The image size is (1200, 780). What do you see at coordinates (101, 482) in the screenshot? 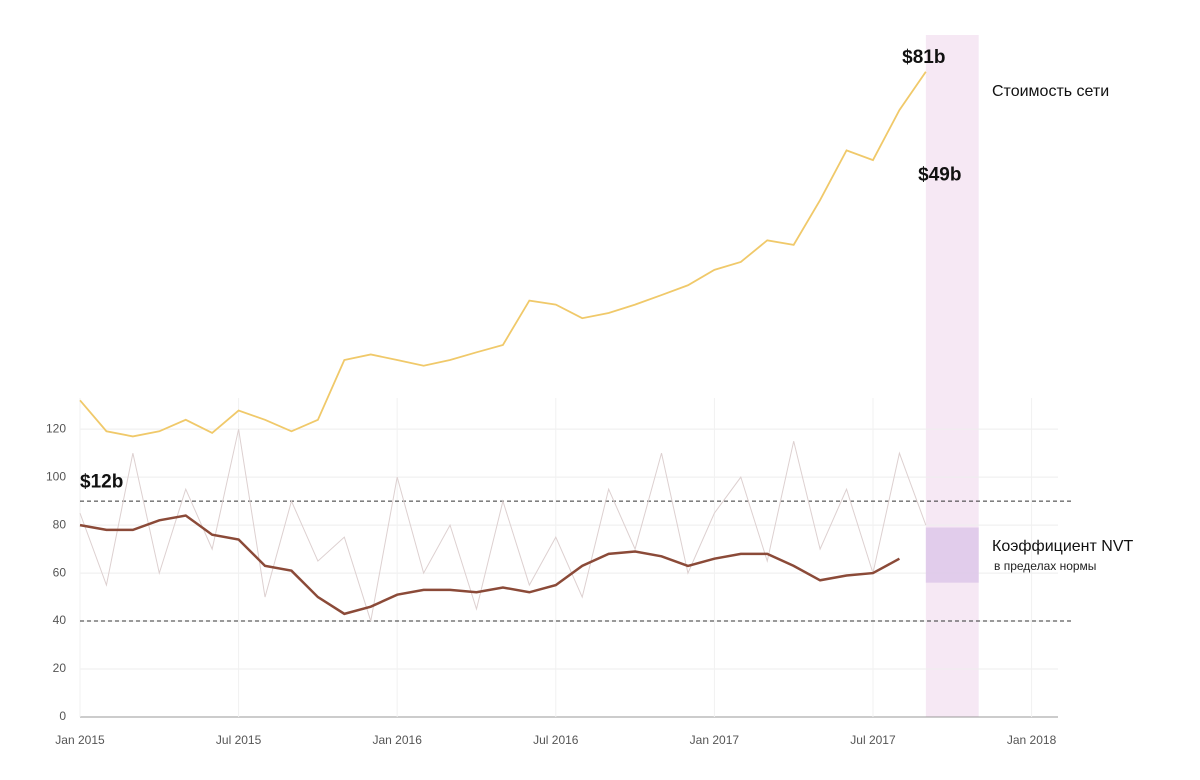
I see `annotation: $12b` at bounding box center [101, 482].